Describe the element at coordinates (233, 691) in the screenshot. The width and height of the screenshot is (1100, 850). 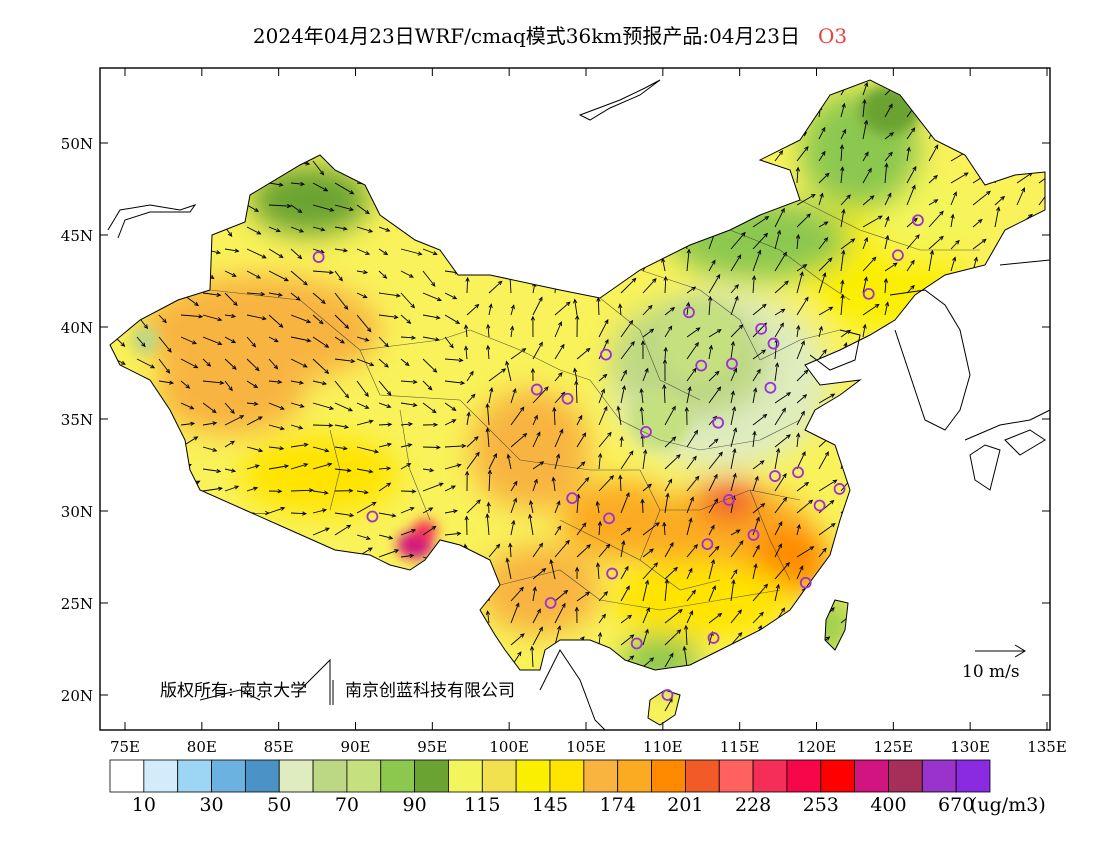
I see `copyright-text: 版权所有: 南京大学` at that location.